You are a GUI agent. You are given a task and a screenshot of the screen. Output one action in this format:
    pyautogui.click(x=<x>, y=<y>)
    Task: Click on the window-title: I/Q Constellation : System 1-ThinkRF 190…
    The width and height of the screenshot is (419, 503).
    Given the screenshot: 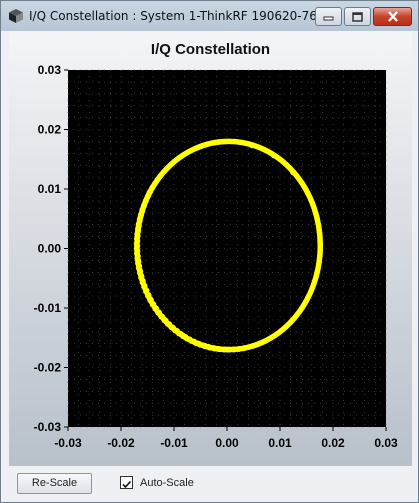 What is the action you would take?
    pyautogui.click(x=177, y=16)
    